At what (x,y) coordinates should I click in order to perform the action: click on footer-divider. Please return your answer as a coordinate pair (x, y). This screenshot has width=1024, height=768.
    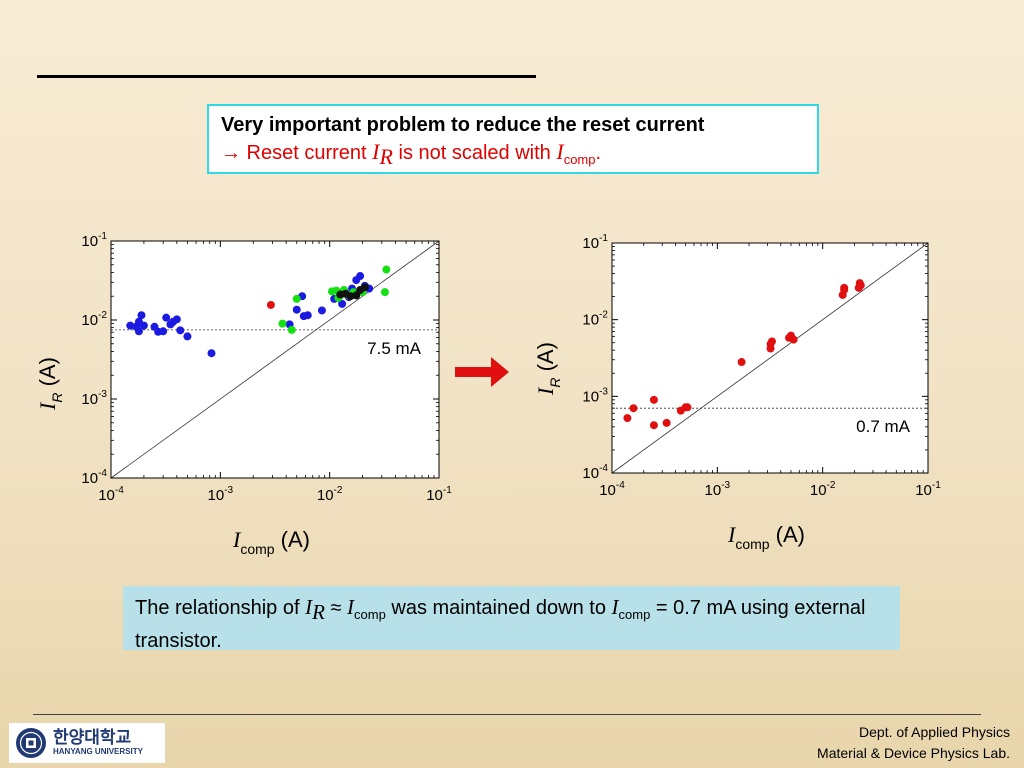
    Looking at the image, I should click on (507, 714).